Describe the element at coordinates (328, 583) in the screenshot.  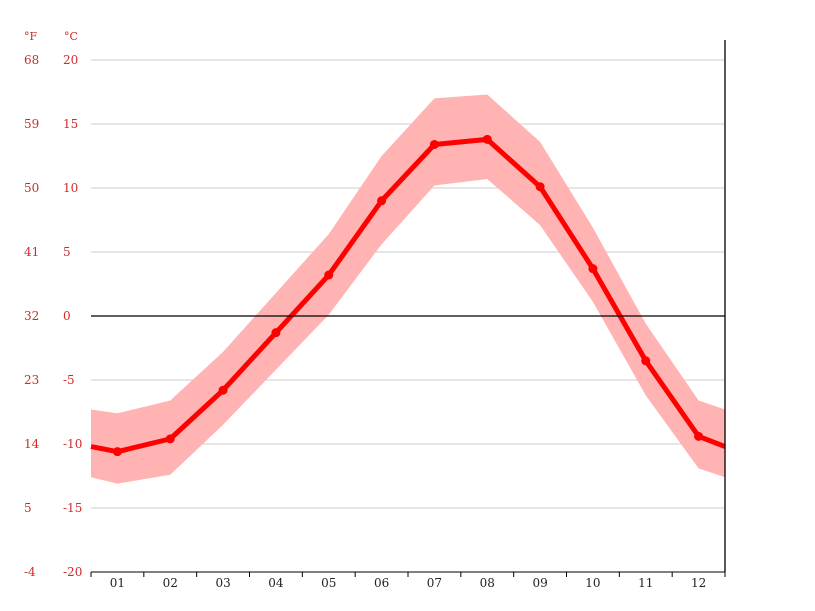
I see `x-tick-label: 05` at that location.